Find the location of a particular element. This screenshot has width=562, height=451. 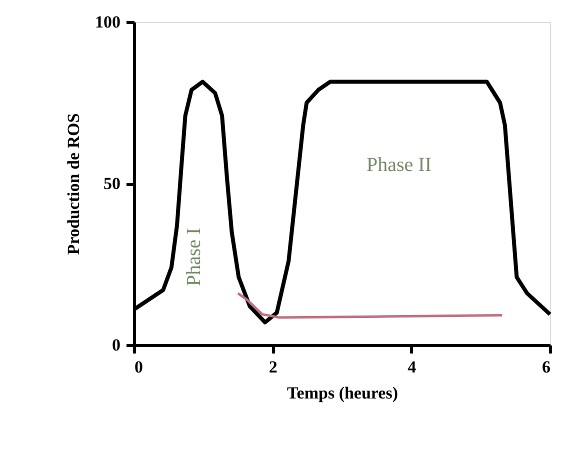

x-tick-label: 2 is located at coordinates (273, 367).